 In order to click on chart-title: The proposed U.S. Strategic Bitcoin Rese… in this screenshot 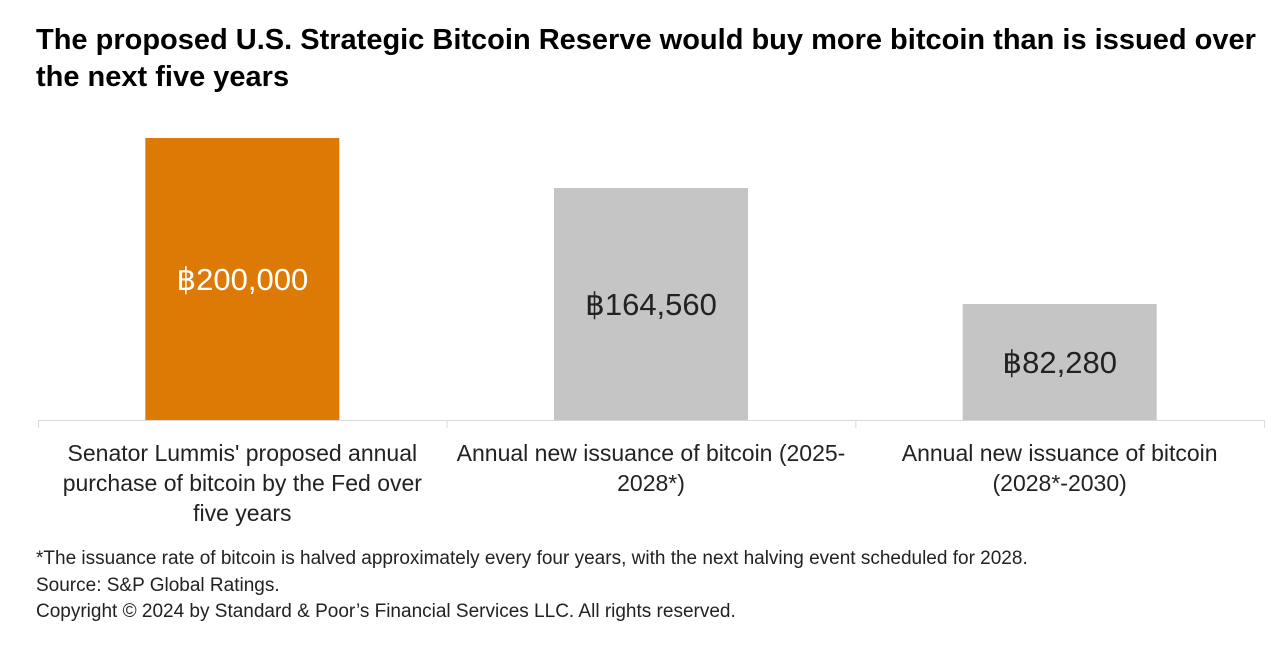, I will do `click(646, 58)`.